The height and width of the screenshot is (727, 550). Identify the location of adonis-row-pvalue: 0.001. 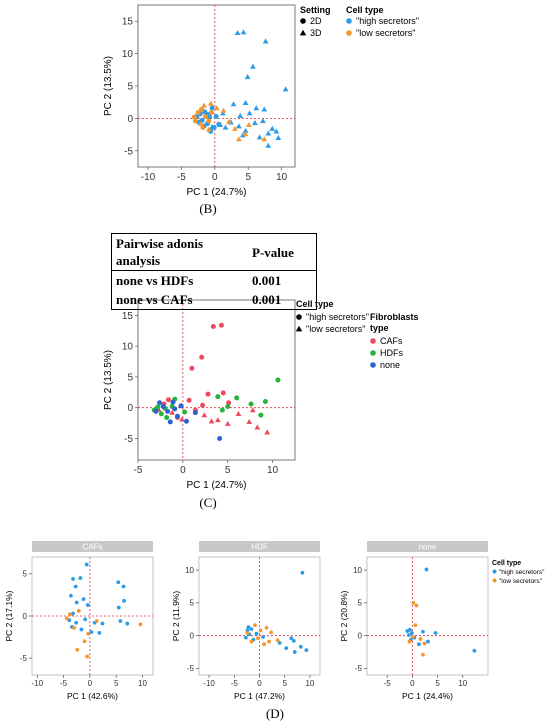
(267, 280).